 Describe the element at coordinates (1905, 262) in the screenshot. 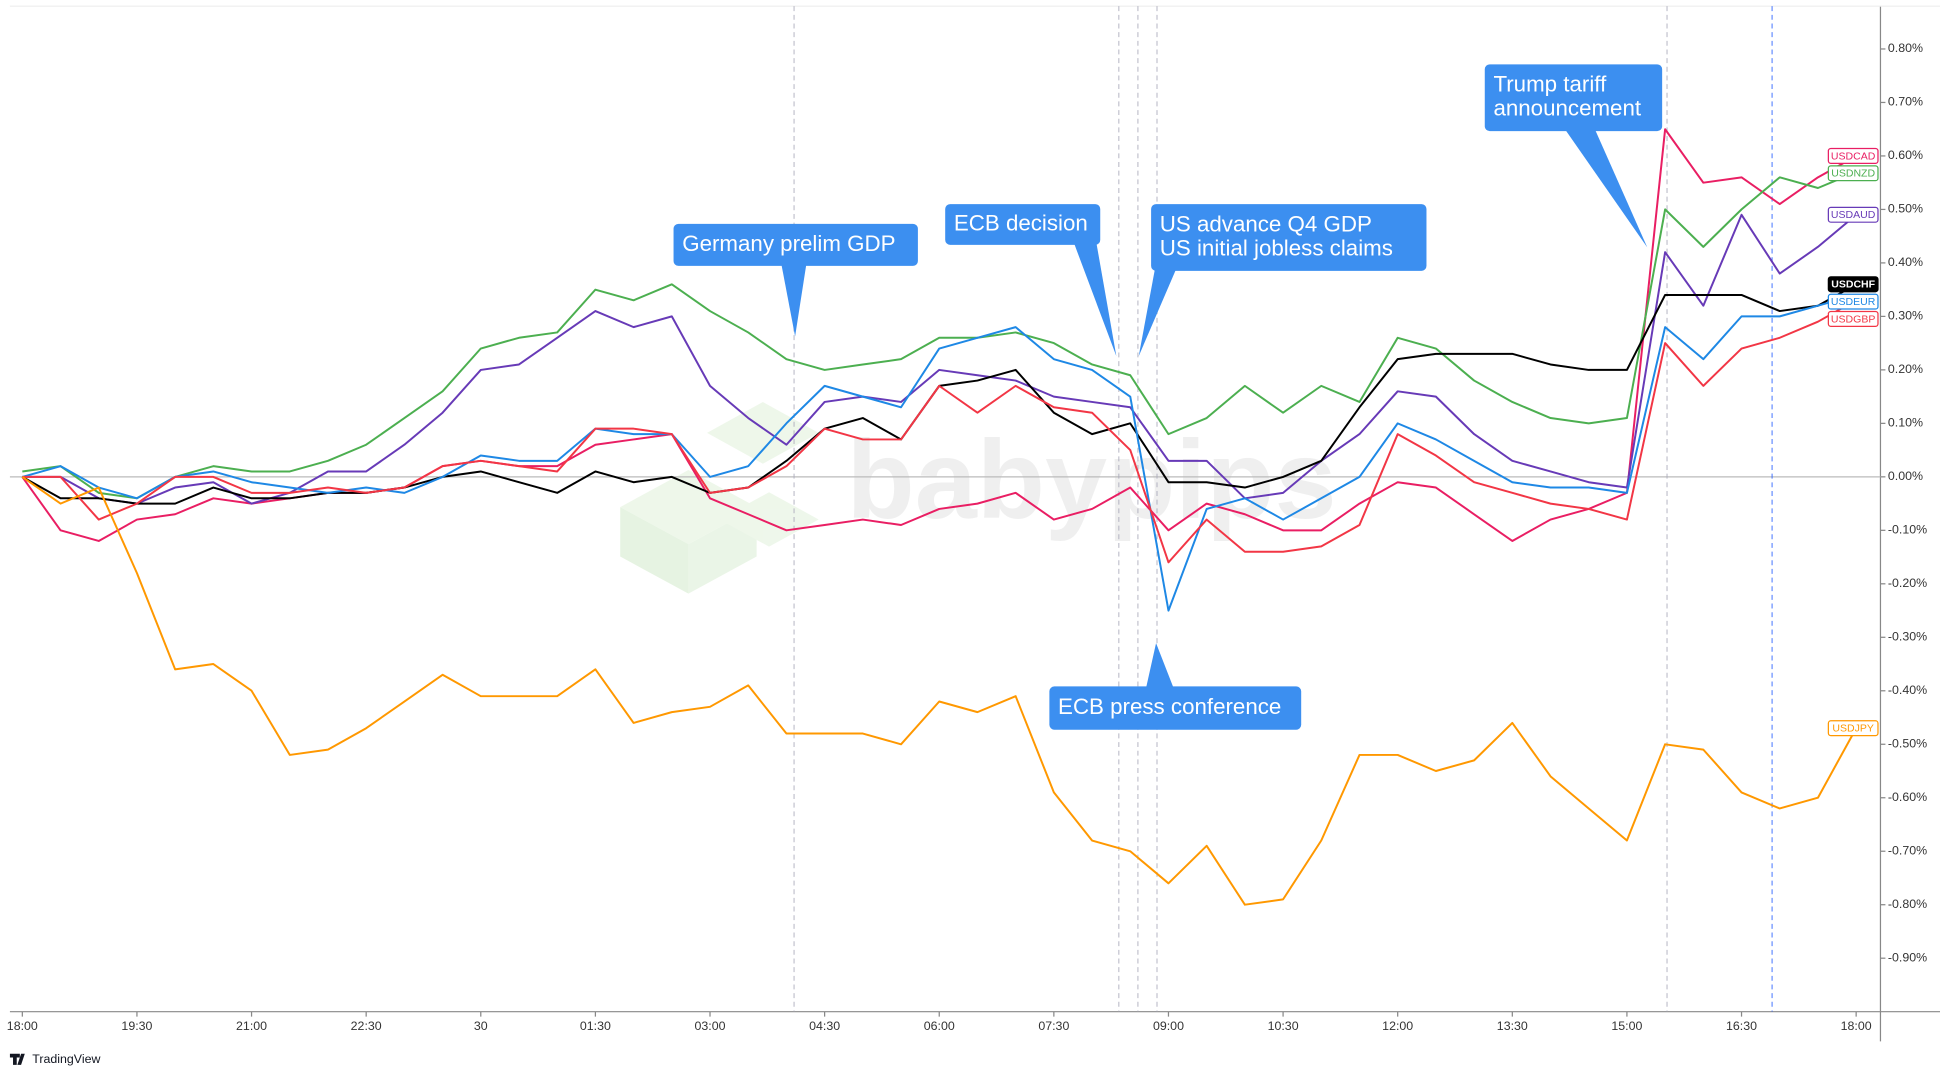

I see `y-tick-label: 0.40%` at that location.